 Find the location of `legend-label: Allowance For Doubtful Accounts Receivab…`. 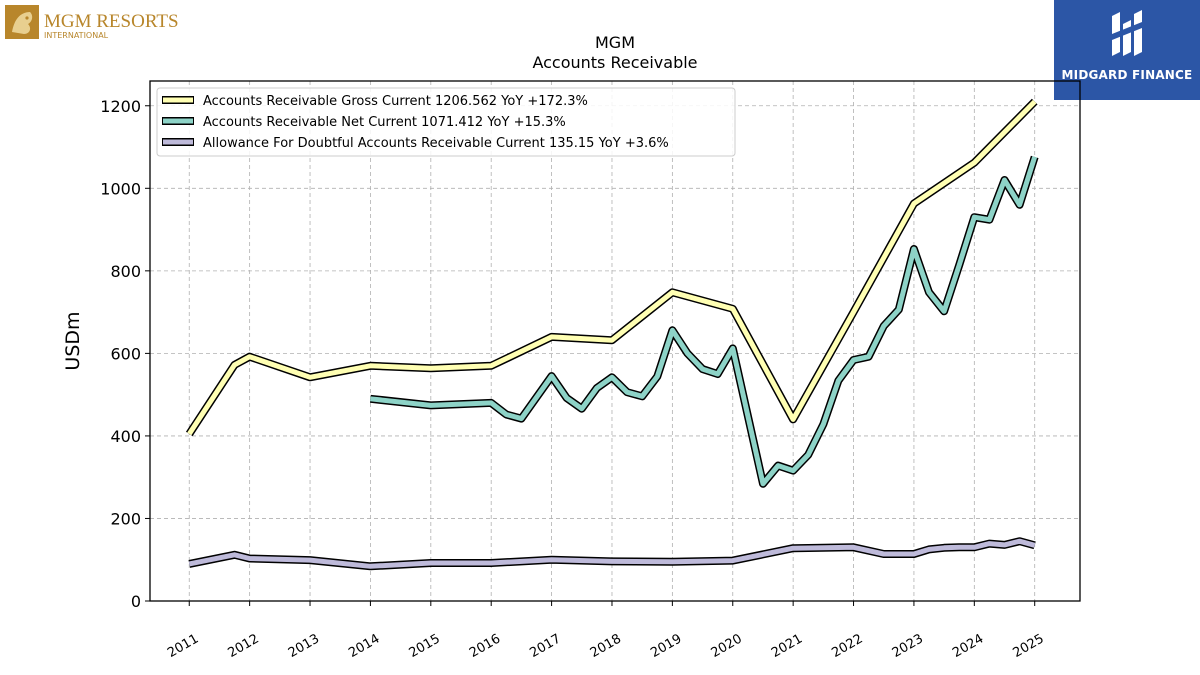

legend-label: Allowance For Doubtful Accounts Receivab… is located at coordinates (436, 143).